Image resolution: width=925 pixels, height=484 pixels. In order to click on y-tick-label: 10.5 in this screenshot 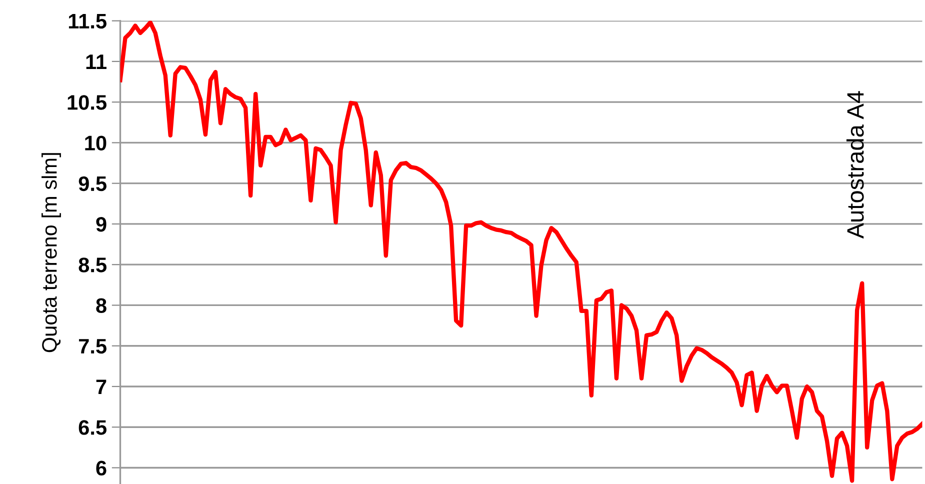, I will do `click(87, 102)`.